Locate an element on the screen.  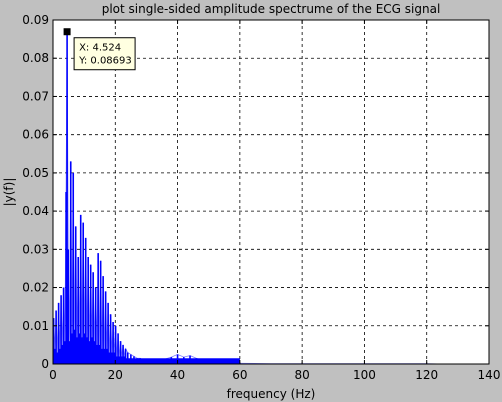
y-axis-label: |y(f)| is located at coordinates (9, 192).